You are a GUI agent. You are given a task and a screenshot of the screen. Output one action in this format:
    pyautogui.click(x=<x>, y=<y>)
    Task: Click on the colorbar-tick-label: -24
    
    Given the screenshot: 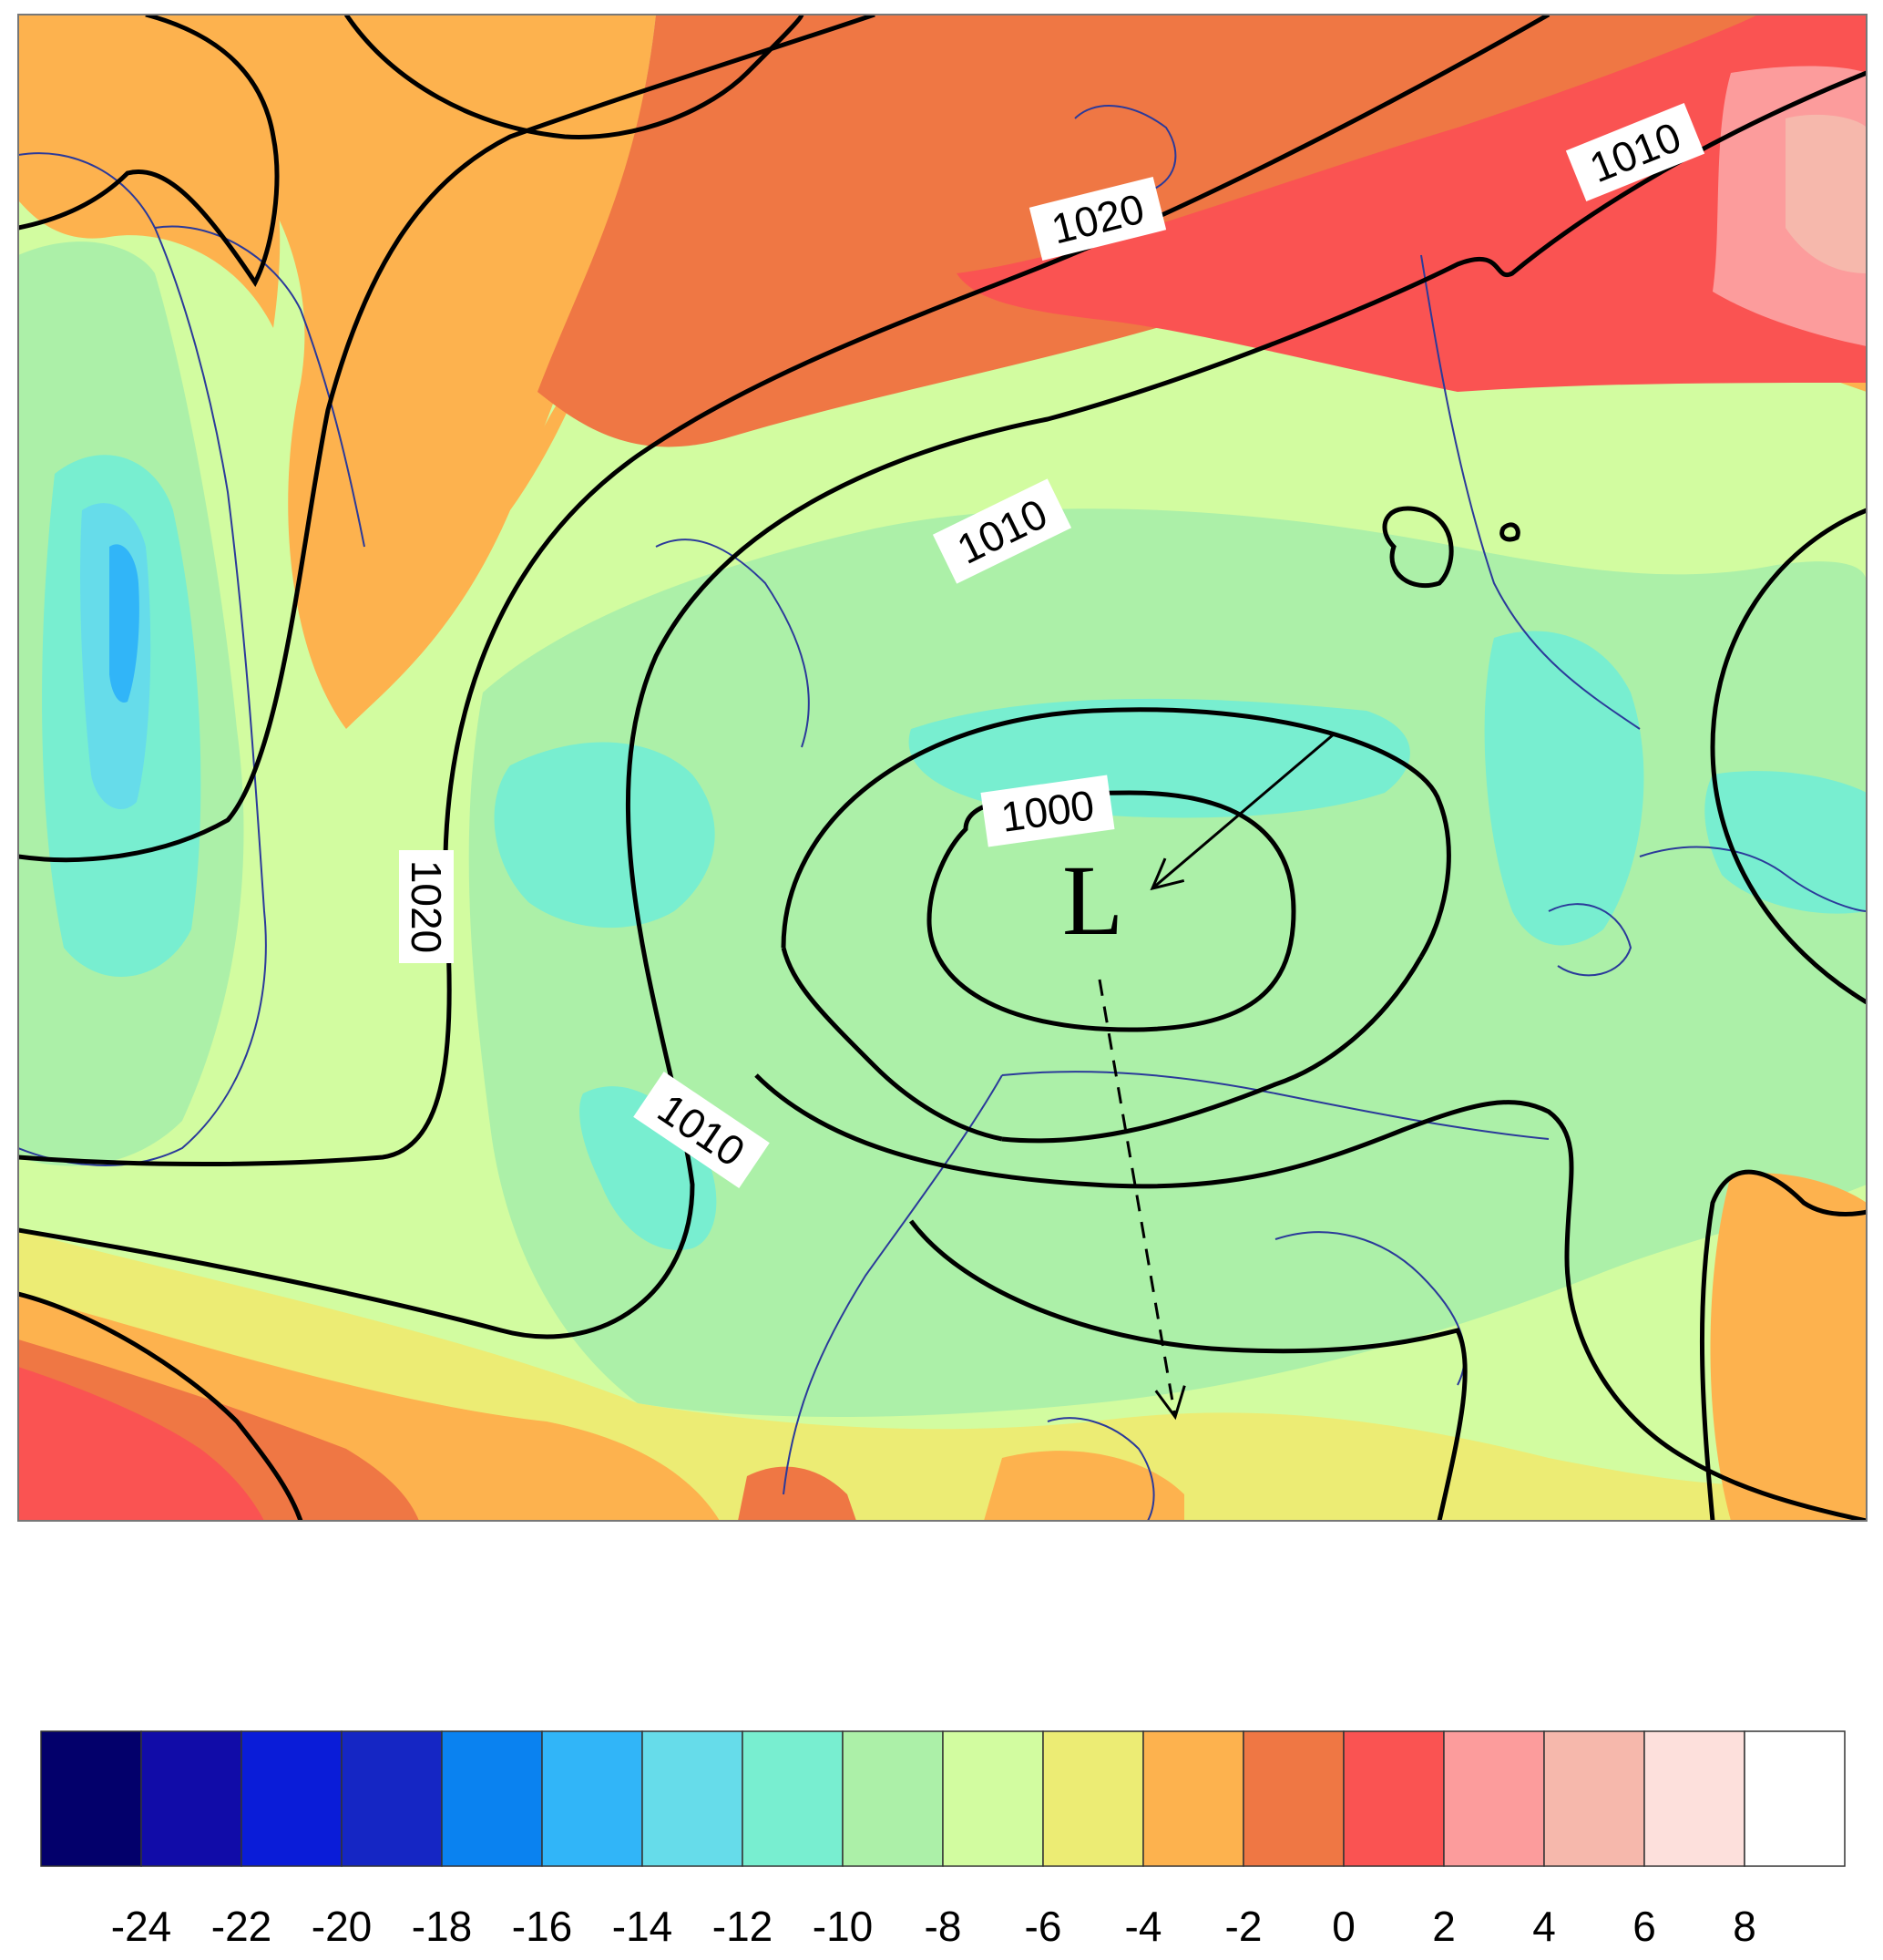 What is the action you would take?
    pyautogui.click(x=141, y=1926)
    